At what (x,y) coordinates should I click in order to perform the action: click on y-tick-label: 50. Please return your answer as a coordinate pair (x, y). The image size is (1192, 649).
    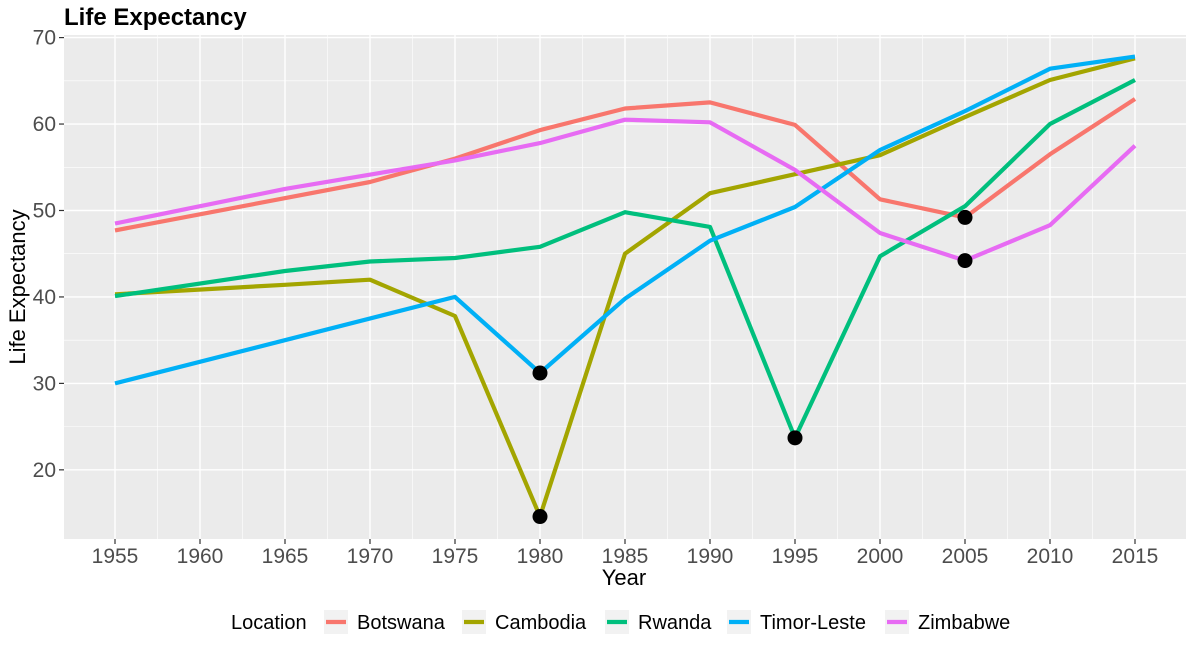
    Looking at the image, I should click on (44, 210).